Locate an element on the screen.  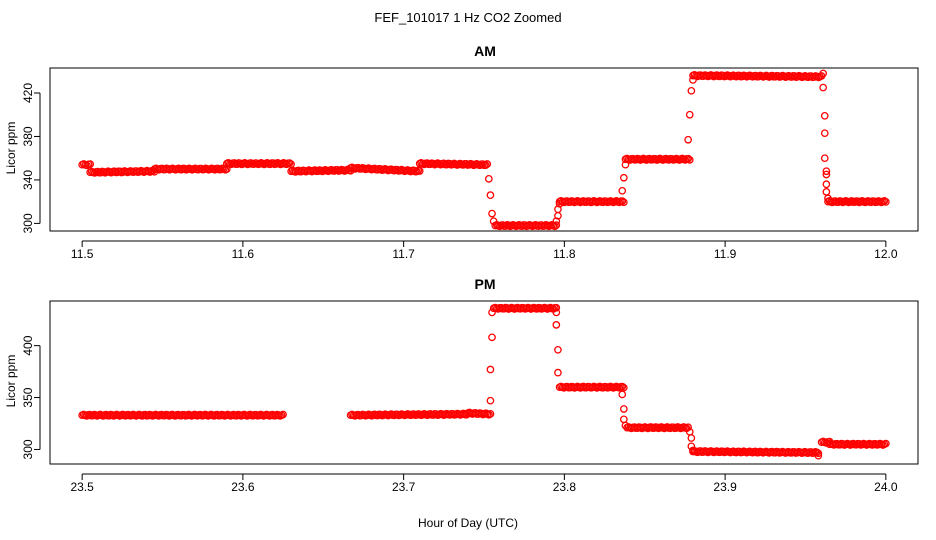
y-tick-label-am: 420 is located at coordinates (28, 93).